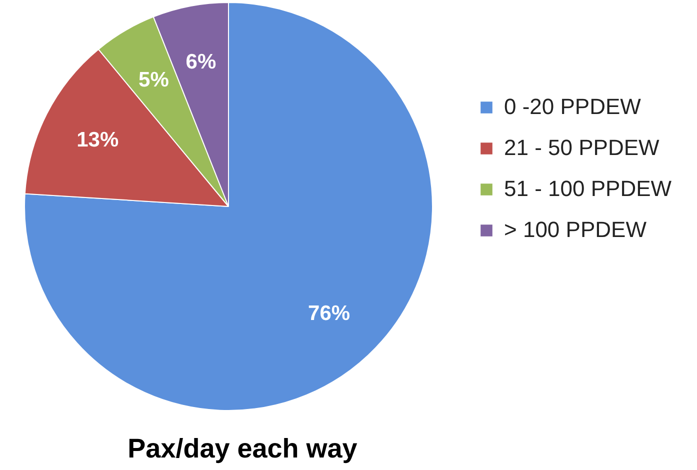  I want to click on legend-label: > 100 PPDEW, so click(575, 230).